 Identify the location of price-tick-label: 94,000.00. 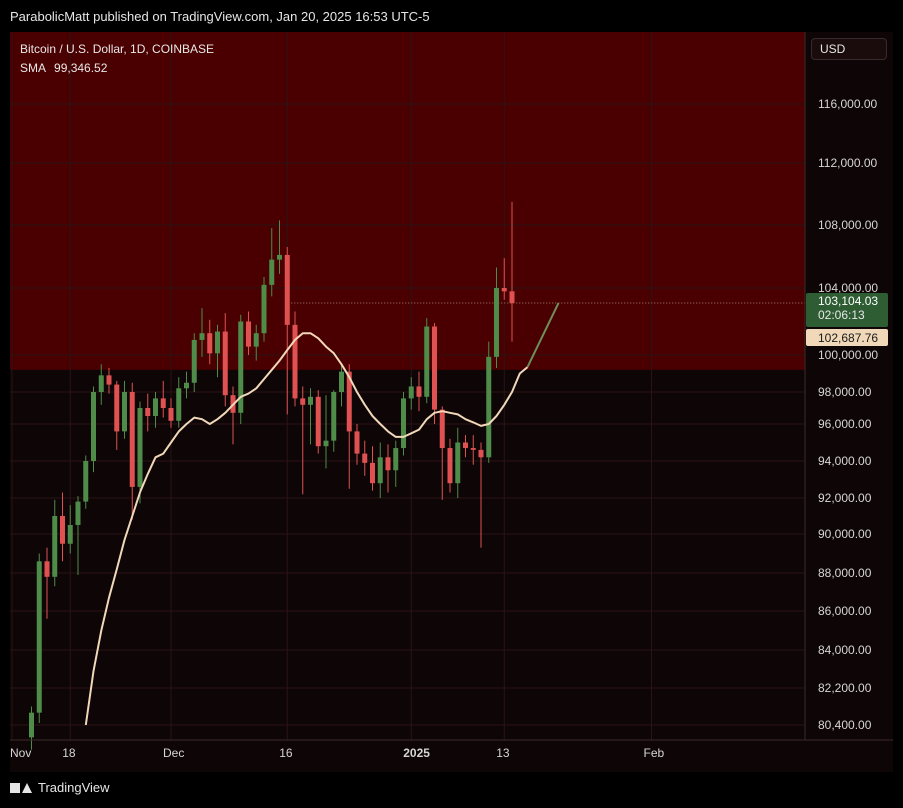
(845, 461).